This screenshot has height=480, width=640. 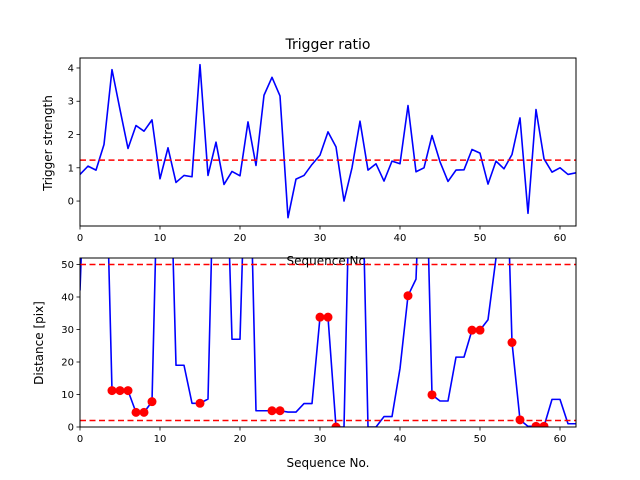 What do you see at coordinates (71, 102) in the screenshot?
I see `y-tick-label: 3` at bounding box center [71, 102].